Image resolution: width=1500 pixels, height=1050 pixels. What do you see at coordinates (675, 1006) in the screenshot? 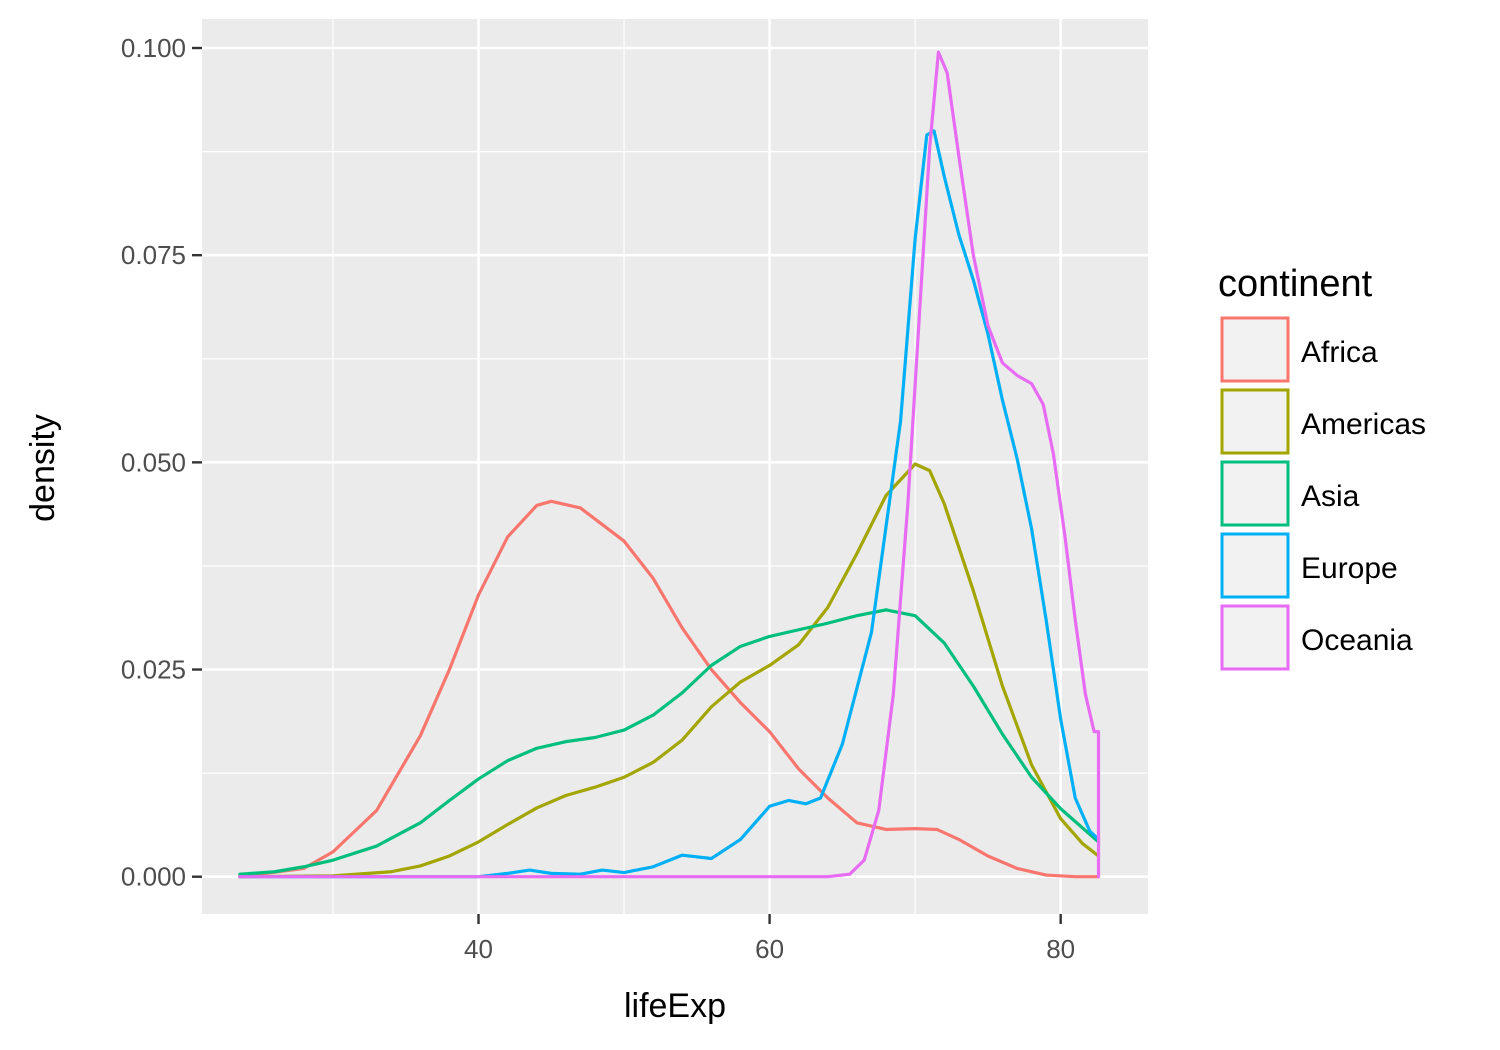
I see `x-axis-title: lifeExp` at bounding box center [675, 1006].